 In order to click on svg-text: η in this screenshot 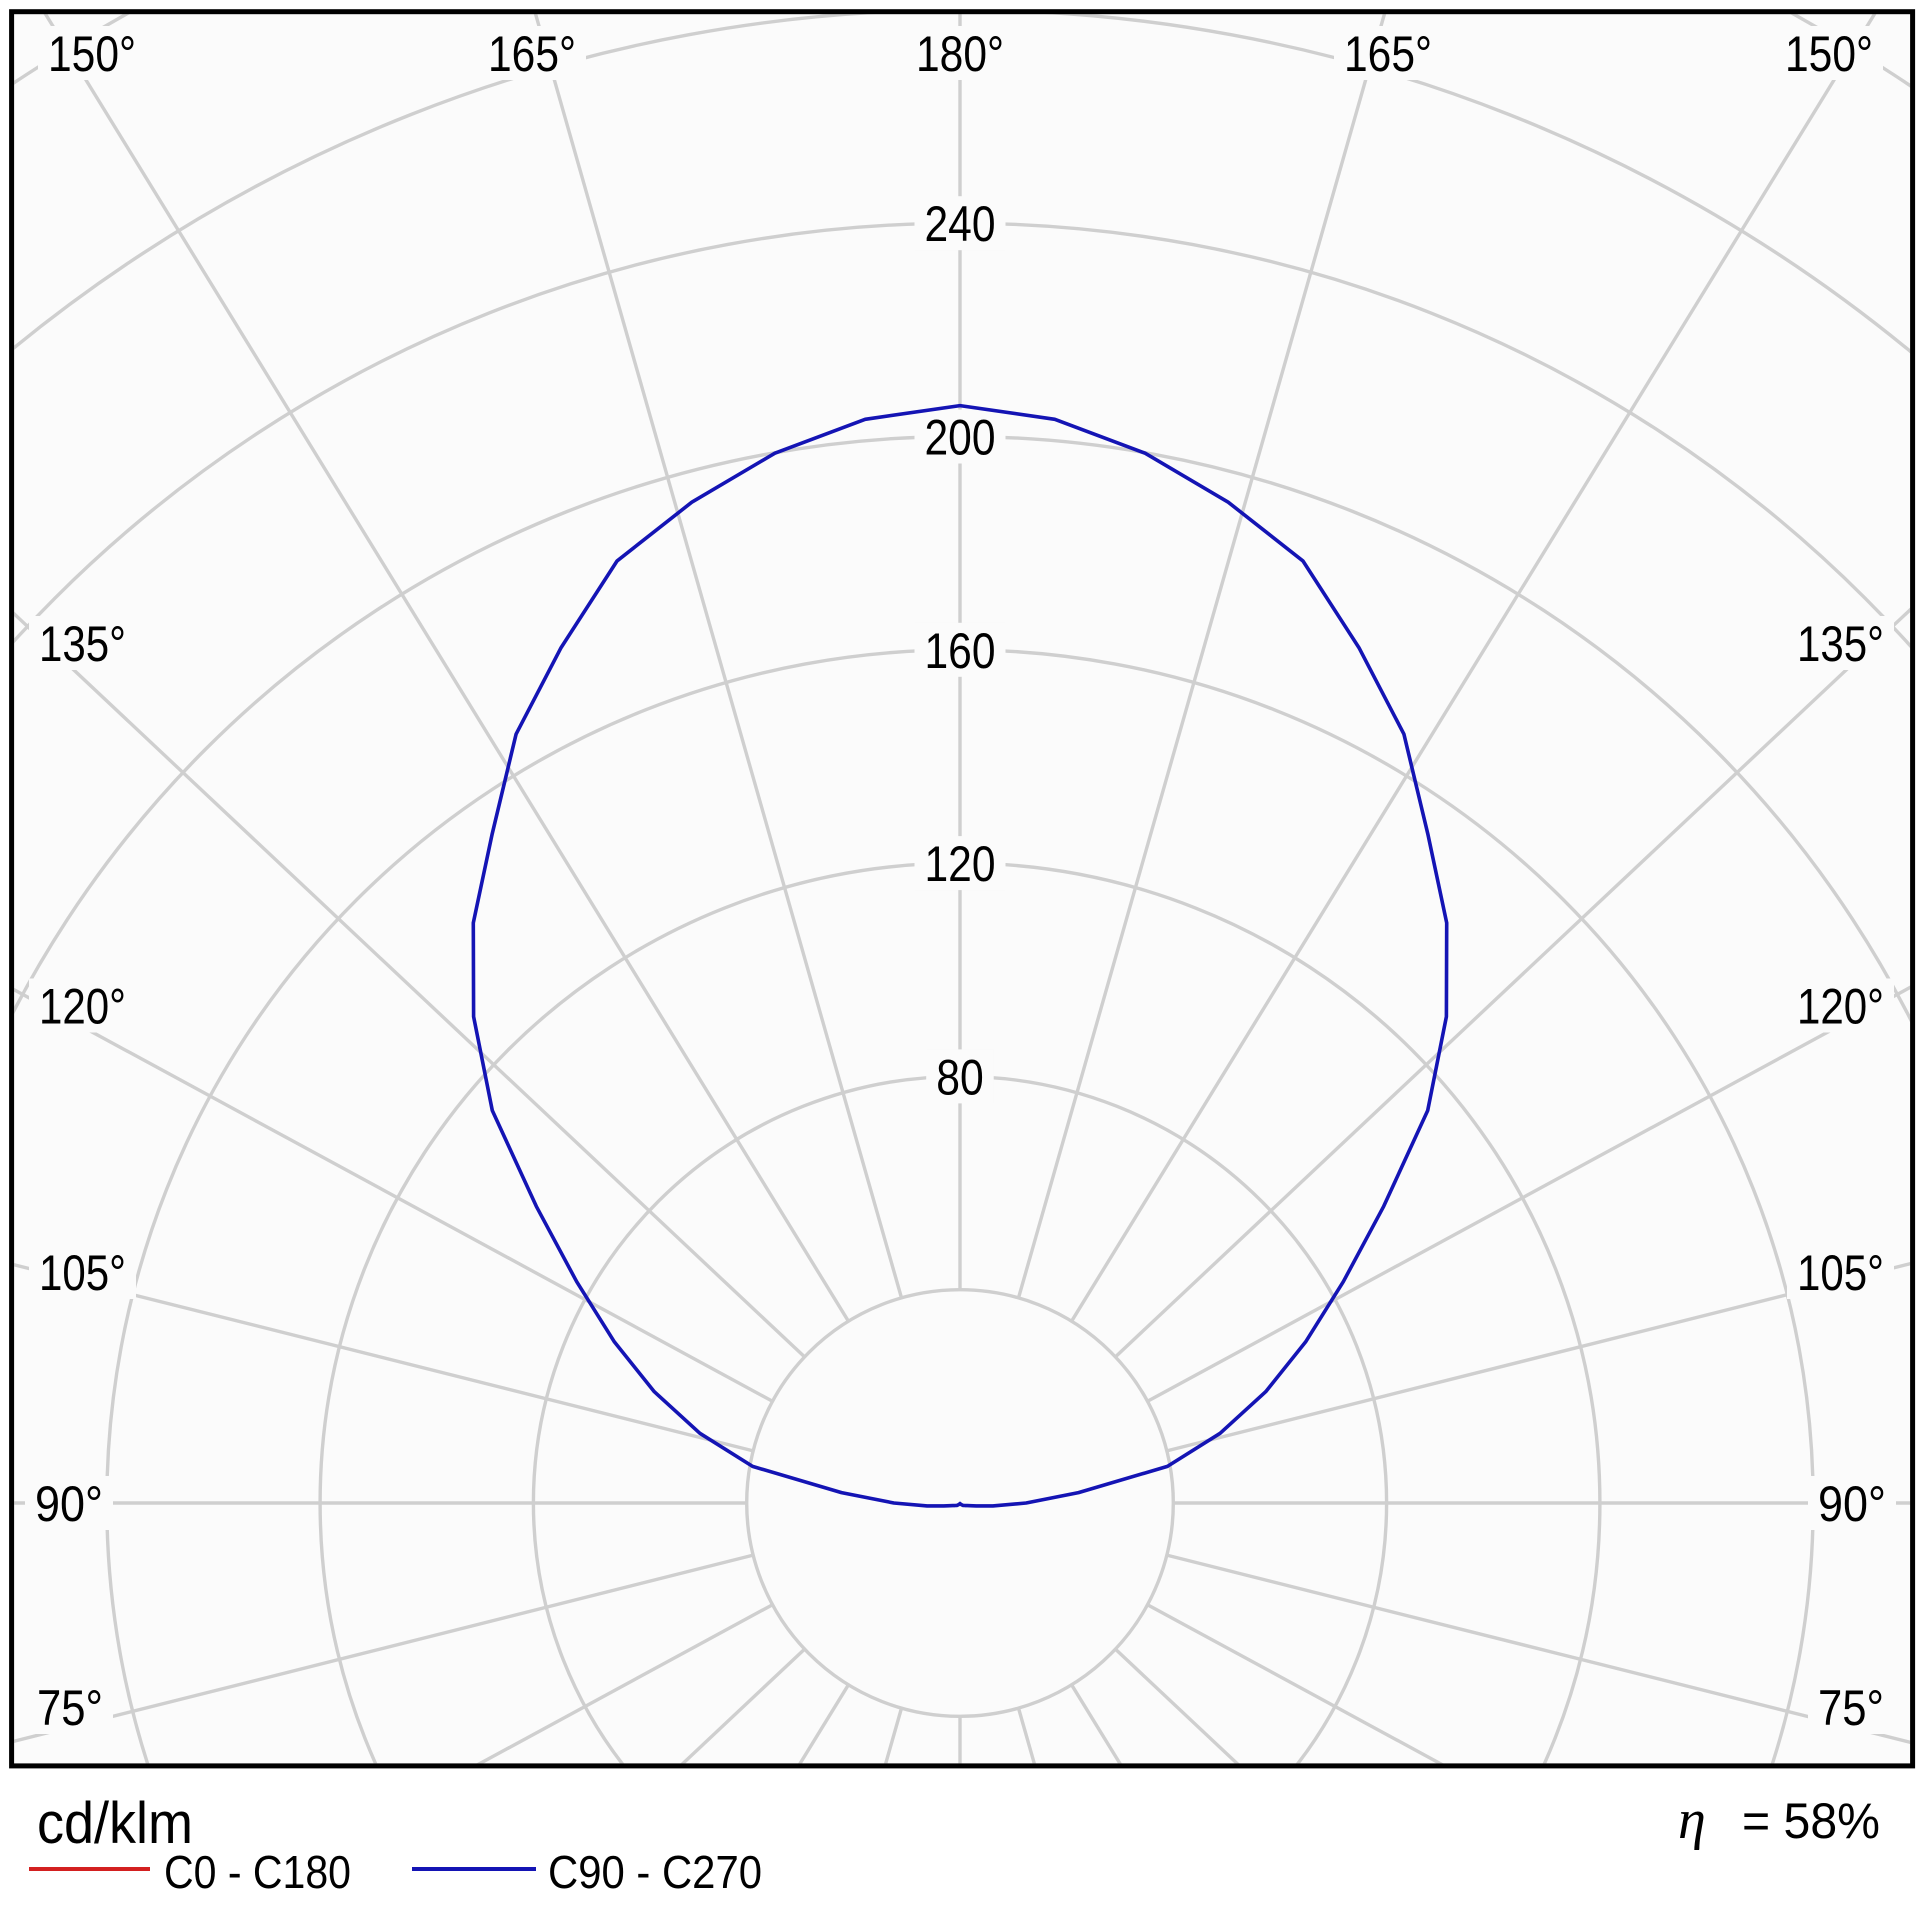, I will do `click(1692, 1820)`.